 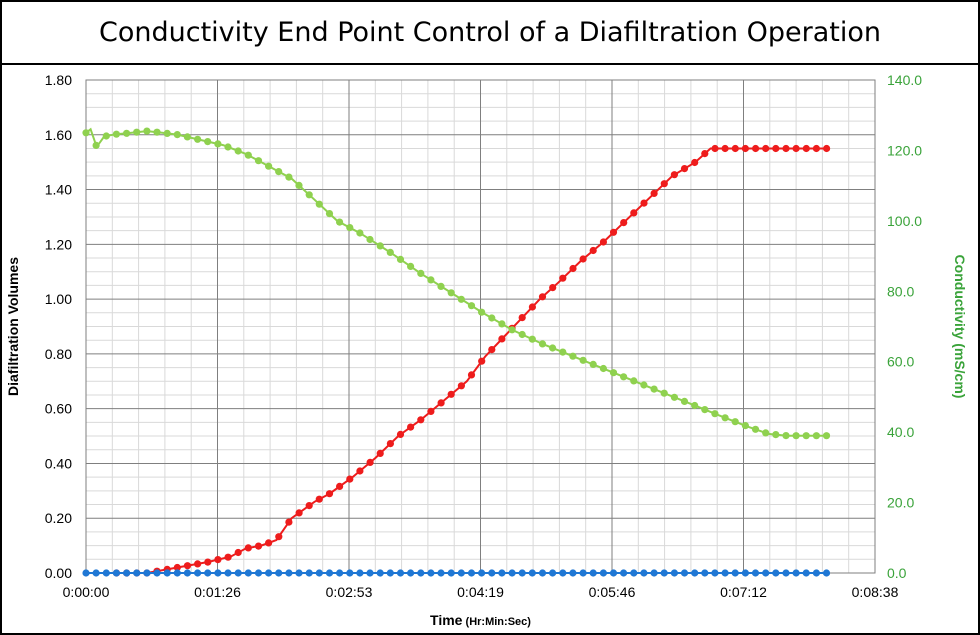 I want to click on x-tick-label: 0:07:12, so click(x=743, y=592).